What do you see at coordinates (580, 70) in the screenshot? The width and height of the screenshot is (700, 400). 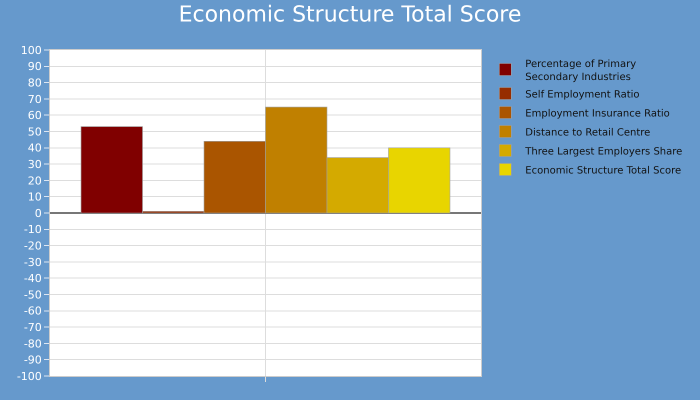 I see `legend-label: Percentage of Primary Secondary Industries` at bounding box center [580, 70].